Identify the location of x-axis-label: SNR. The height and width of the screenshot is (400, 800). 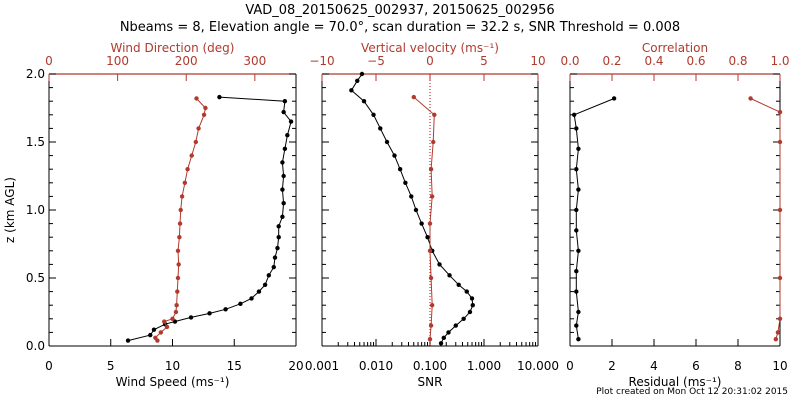
(430, 382).